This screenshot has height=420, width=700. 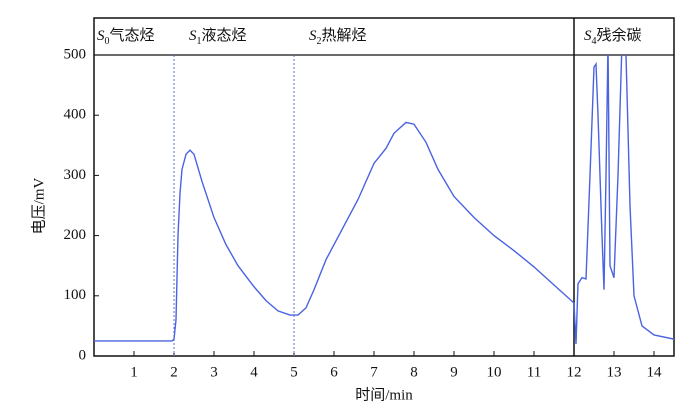 I want to click on x-tick-label: 9, so click(x=454, y=372).